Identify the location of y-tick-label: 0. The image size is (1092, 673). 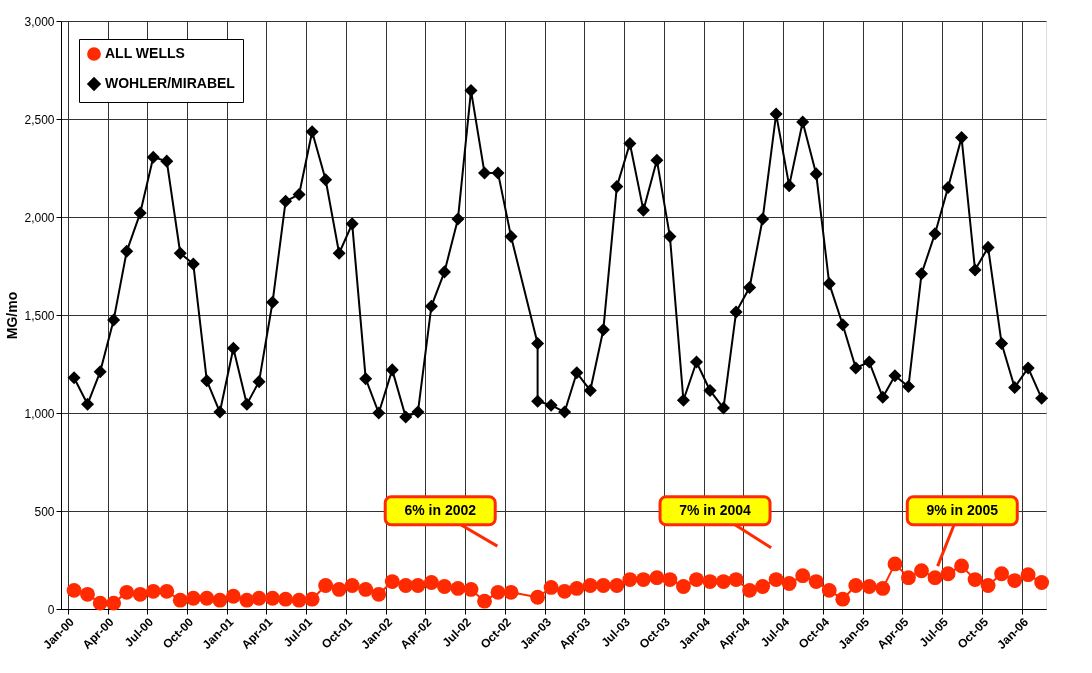
(51, 609).